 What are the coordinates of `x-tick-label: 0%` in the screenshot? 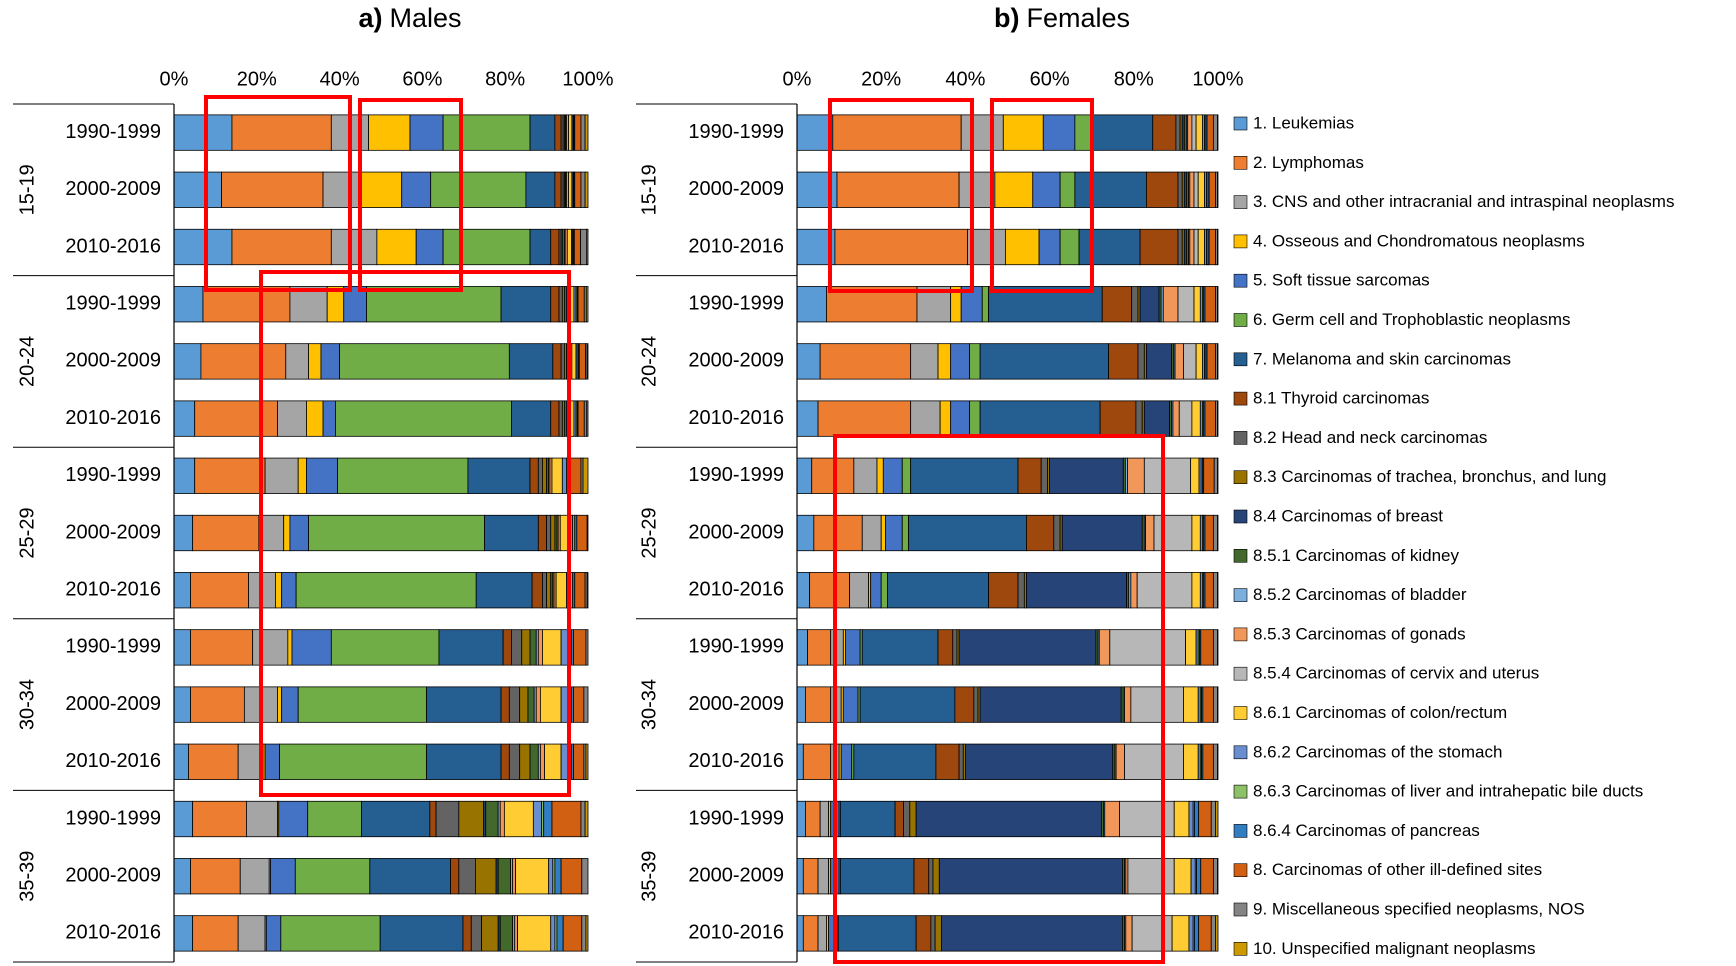 It's located at (797, 79).